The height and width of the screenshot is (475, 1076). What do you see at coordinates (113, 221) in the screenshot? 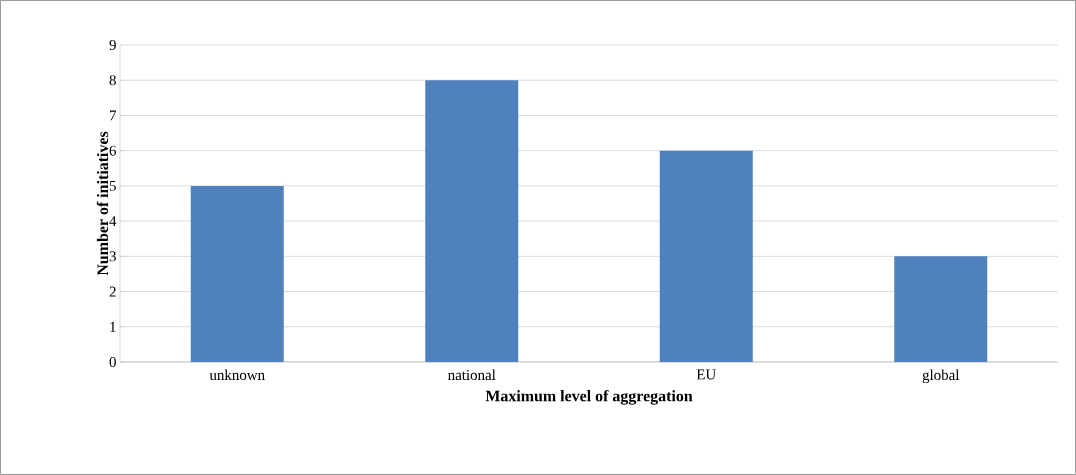
I see `y-tick-label: 4` at bounding box center [113, 221].